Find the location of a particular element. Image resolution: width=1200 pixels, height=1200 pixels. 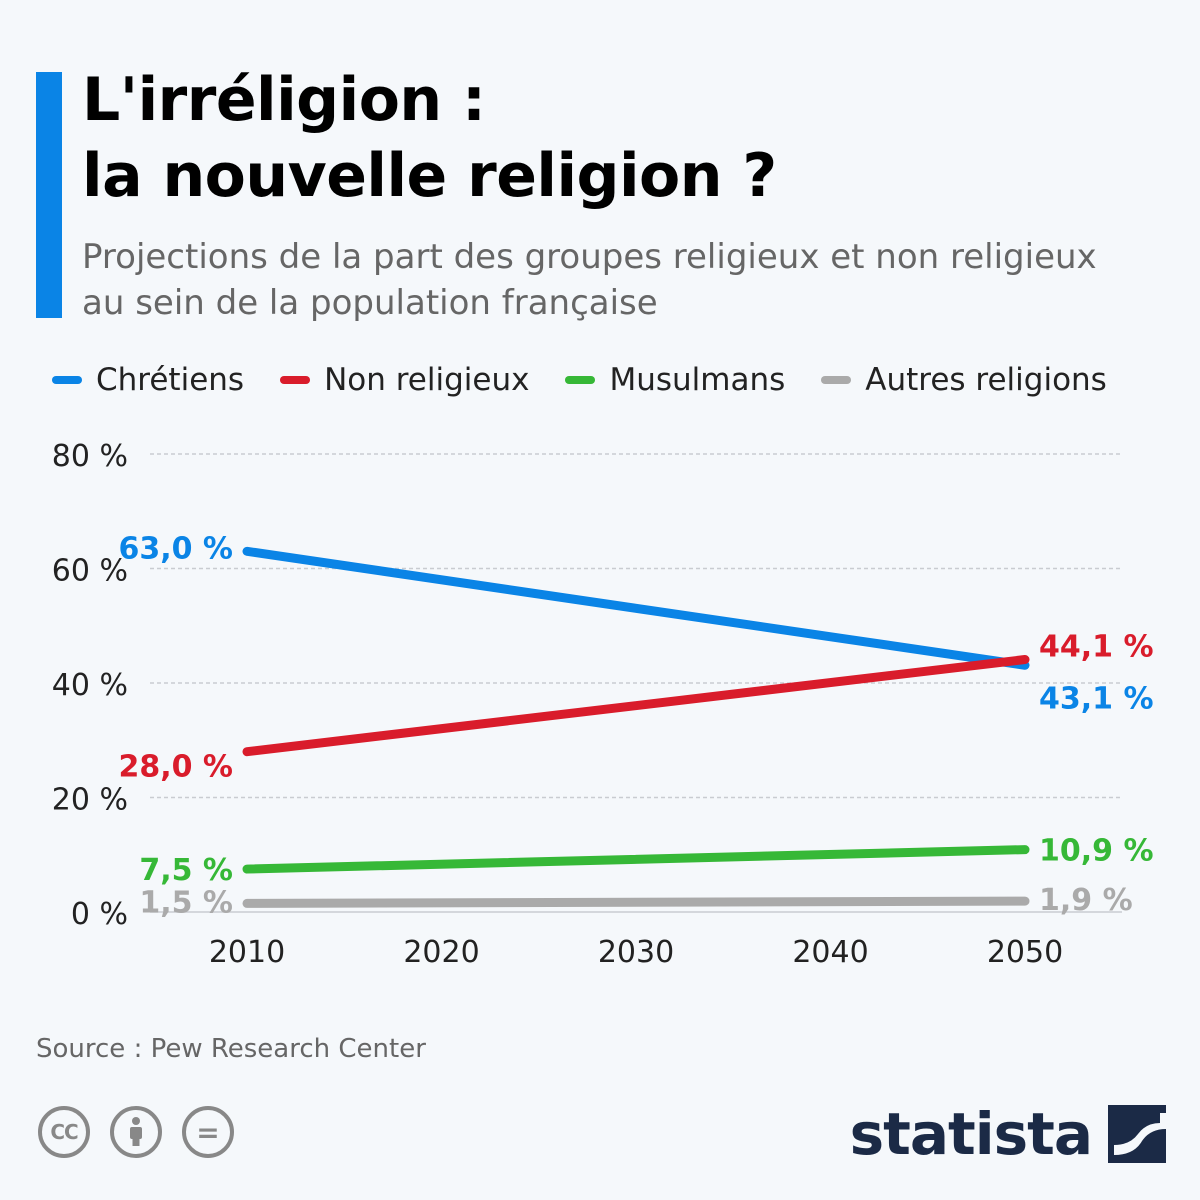

legend-label: Chrétiens is located at coordinates (170, 380).